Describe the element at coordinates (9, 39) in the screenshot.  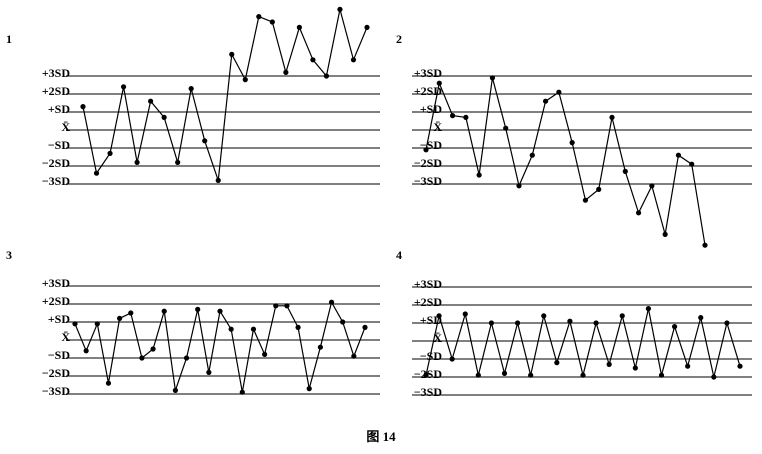
I see `panel-title: 1` at that location.